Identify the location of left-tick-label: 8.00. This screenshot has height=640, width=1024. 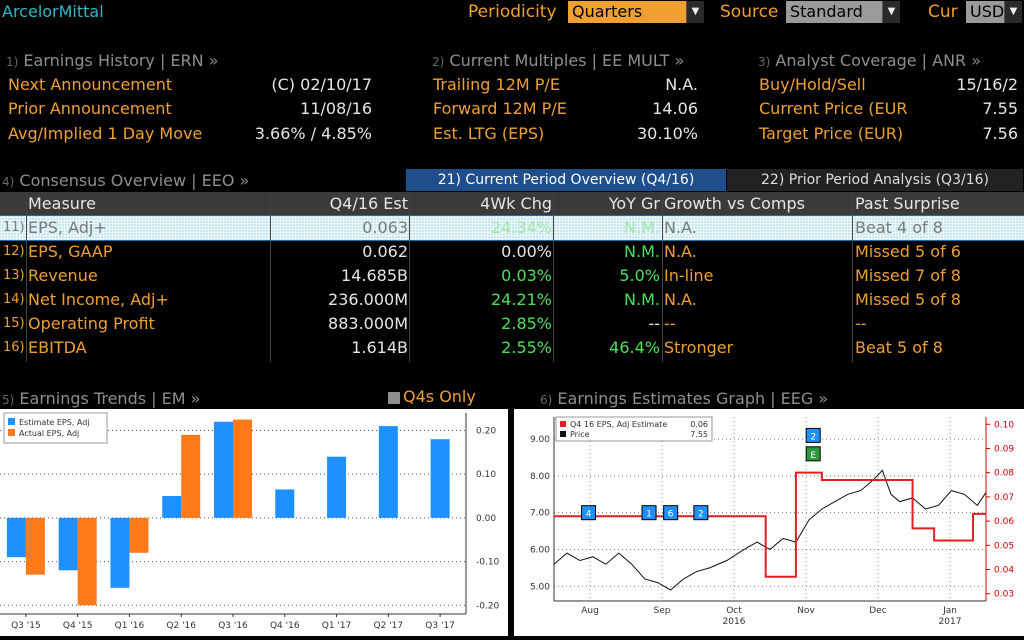
(540, 477).